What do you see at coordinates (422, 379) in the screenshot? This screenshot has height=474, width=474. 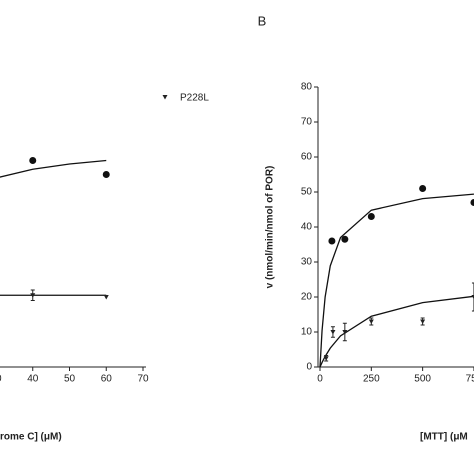 I see `x-tick-label: 500` at bounding box center [422, 379].